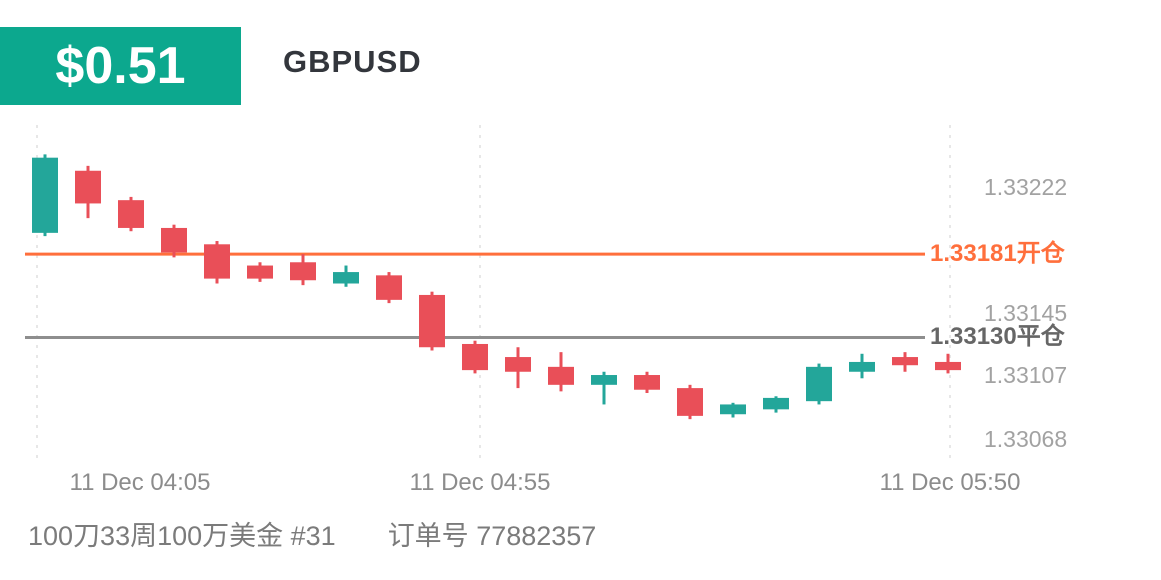 The height and width of the screenshot is (580, 1161). Describe the element at coordinates (997, 337) in the screenshot. I see `close-position-label: 1.33130平仓` at that location.